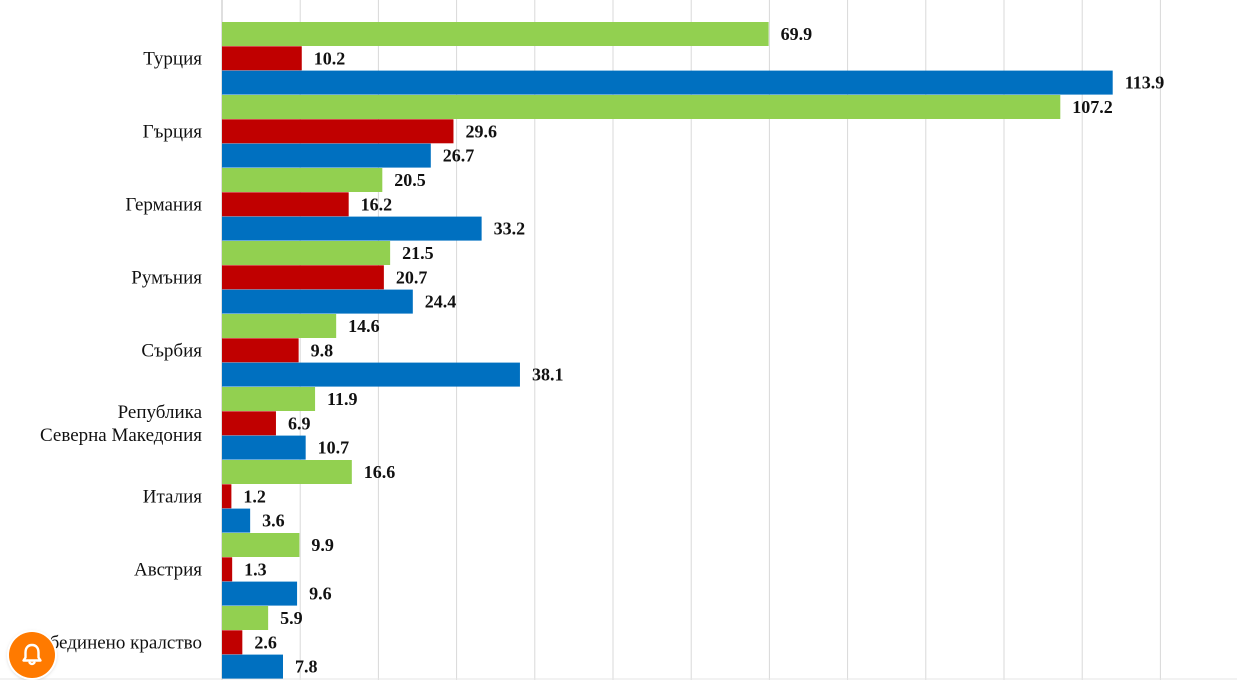  Describe the element at coordinates (797, 34) in the screenshot. I see `value-label: 69.9` at that location.